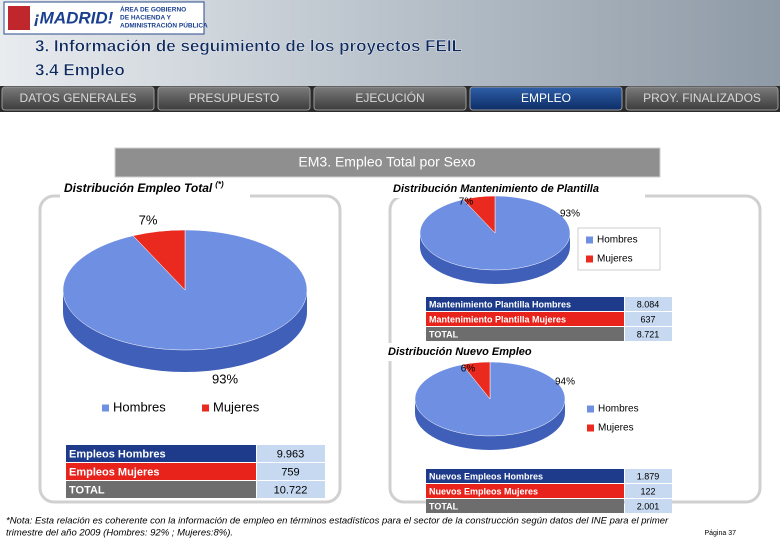  I want to click on tab-label: EMPLEO, so click(546, 98).